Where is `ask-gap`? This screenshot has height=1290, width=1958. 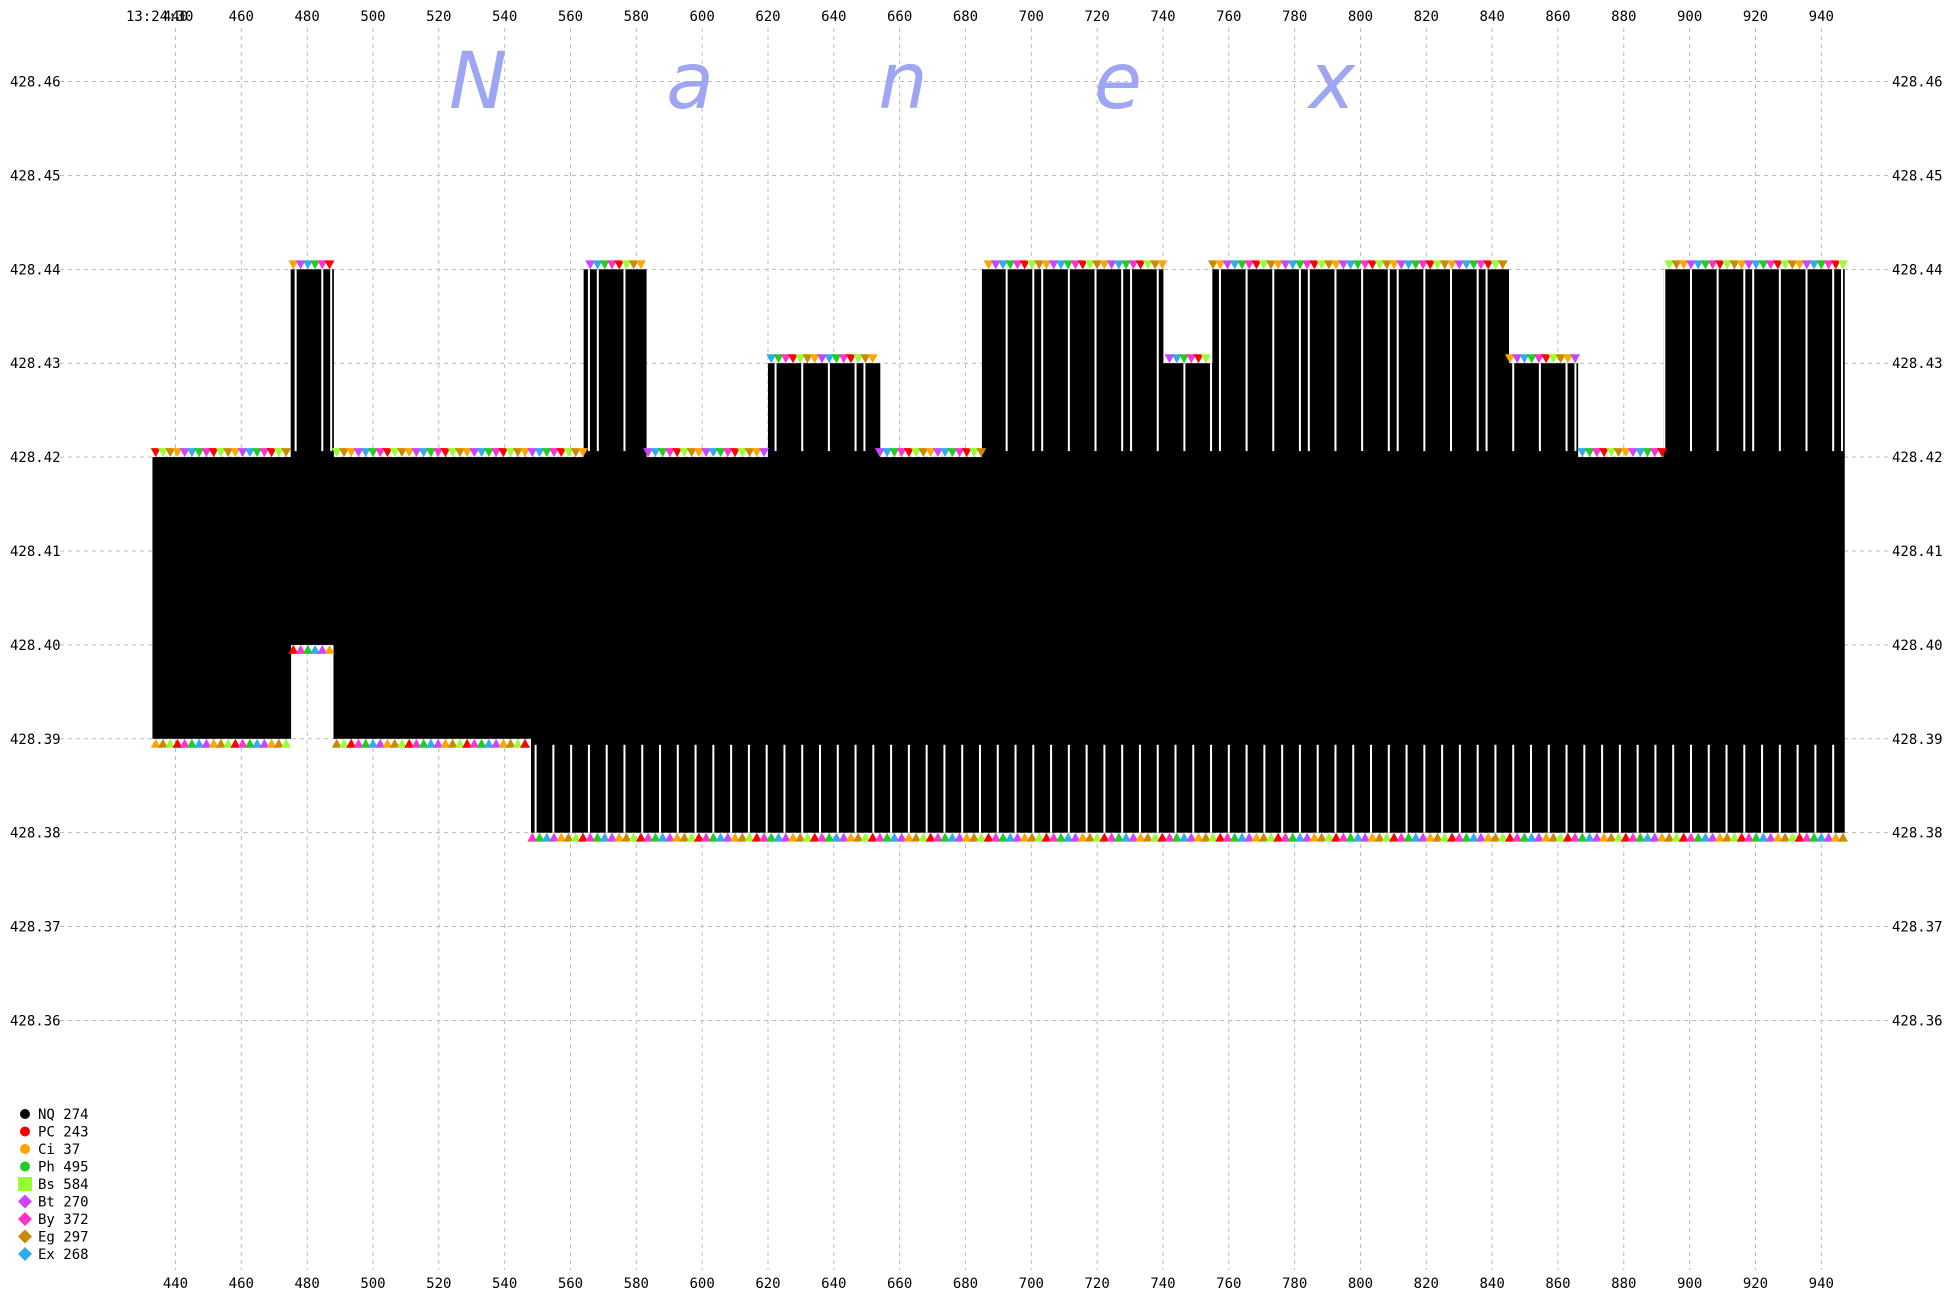 ask-gap is located at coordinates (1211, 407).